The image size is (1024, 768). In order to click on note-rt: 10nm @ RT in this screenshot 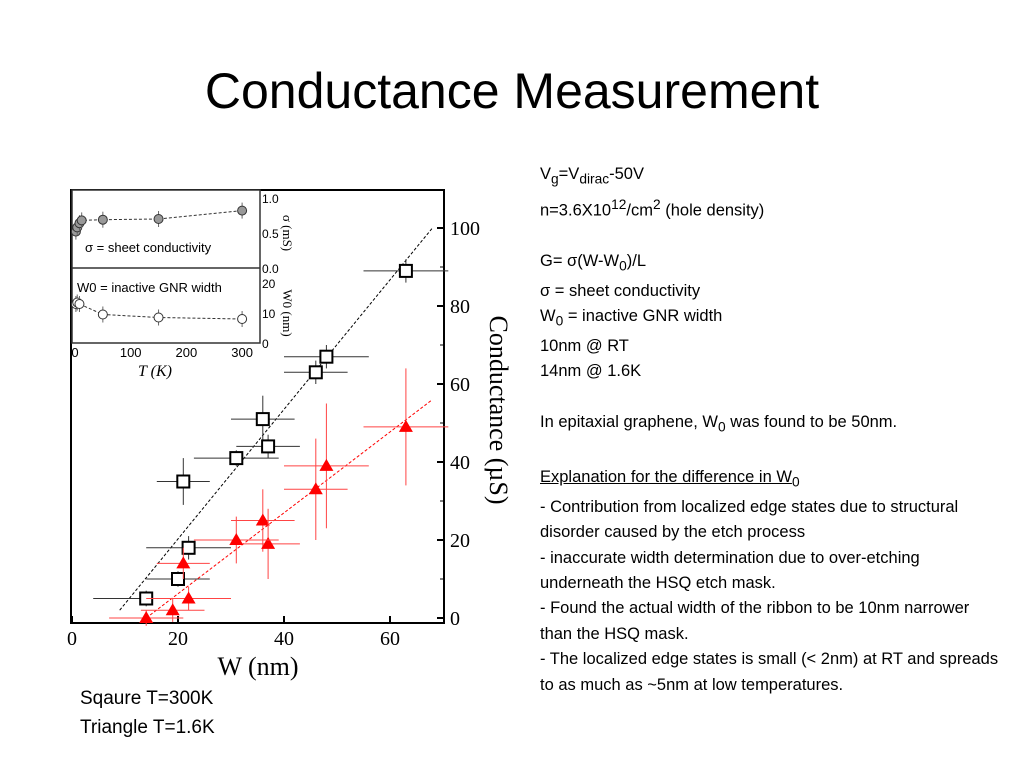, I will do `click(584, 345)`.